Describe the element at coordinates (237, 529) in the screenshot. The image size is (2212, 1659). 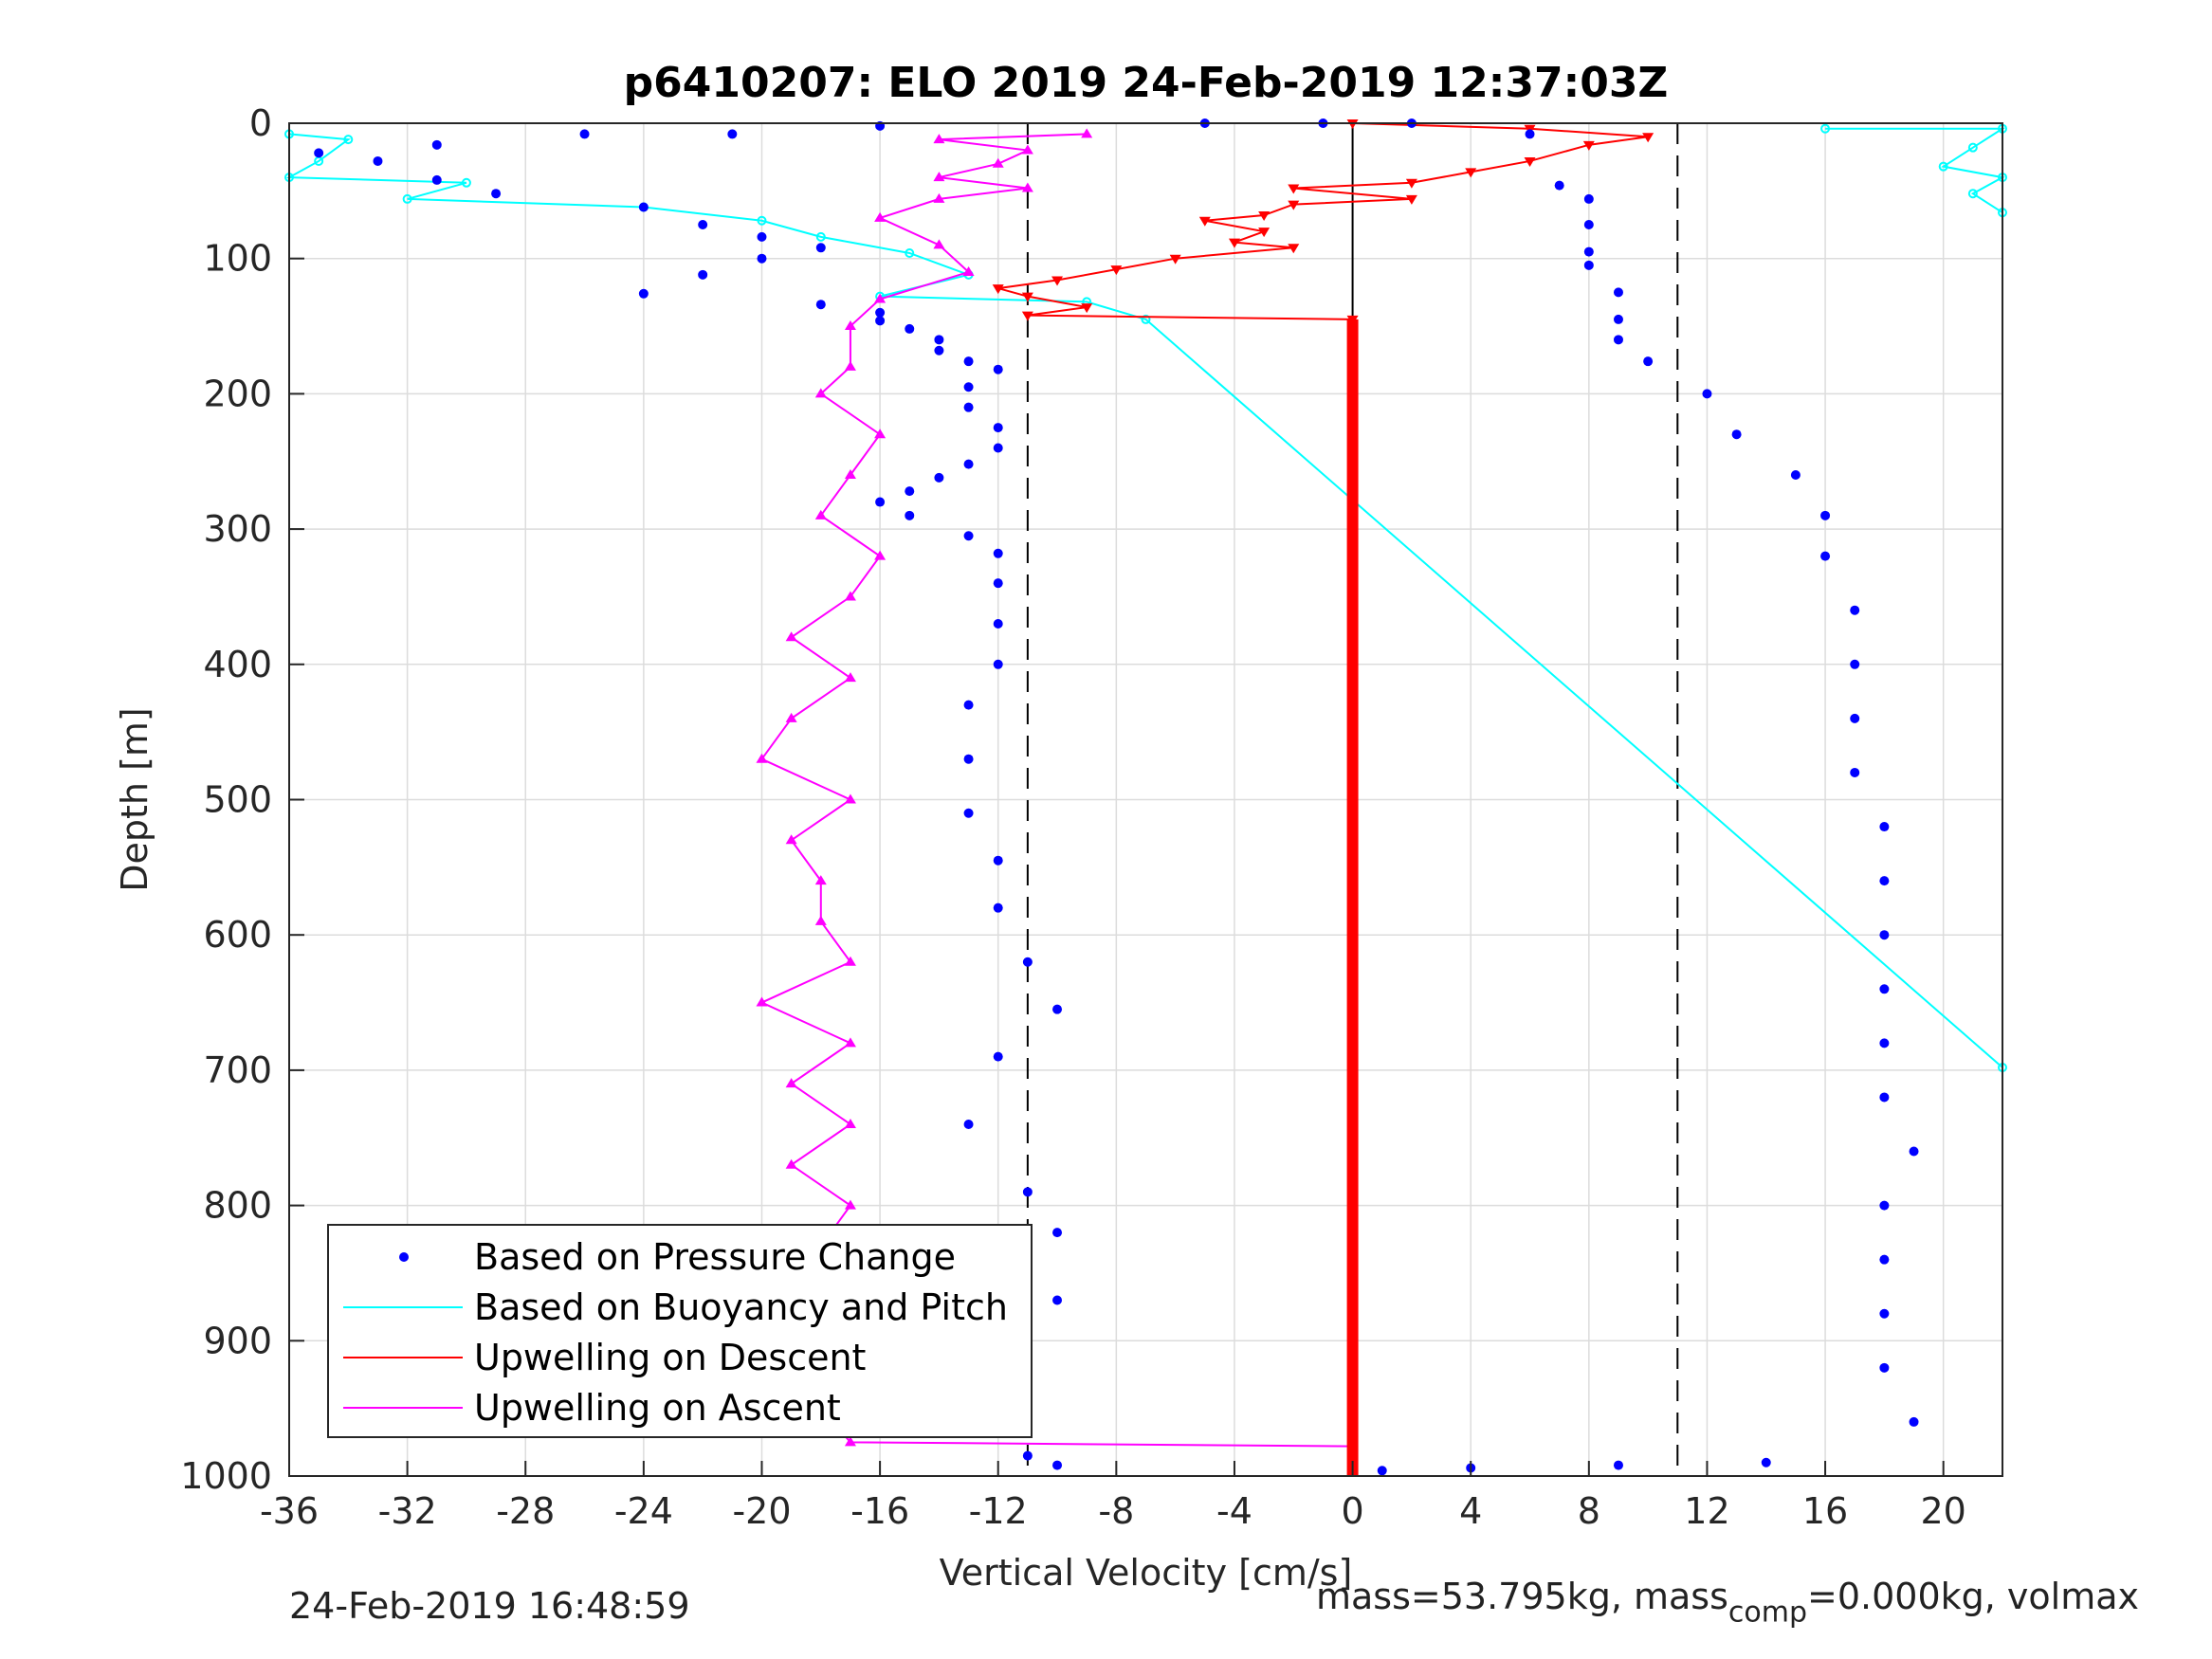
I see `y-tick-label: 300` at that location.